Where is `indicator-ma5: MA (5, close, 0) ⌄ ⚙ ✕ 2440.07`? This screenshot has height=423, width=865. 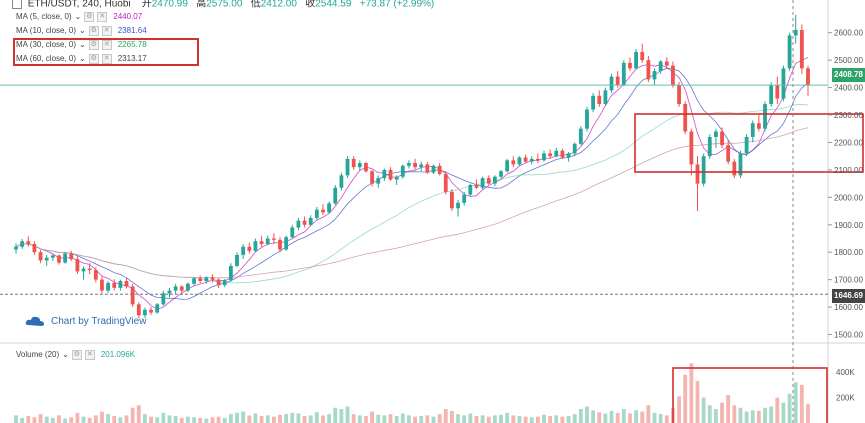 indicator-ma5: MA (5, close, 0) ⌄ ⚙ ✕ 2440.07 is located at coordinates (79, 17).